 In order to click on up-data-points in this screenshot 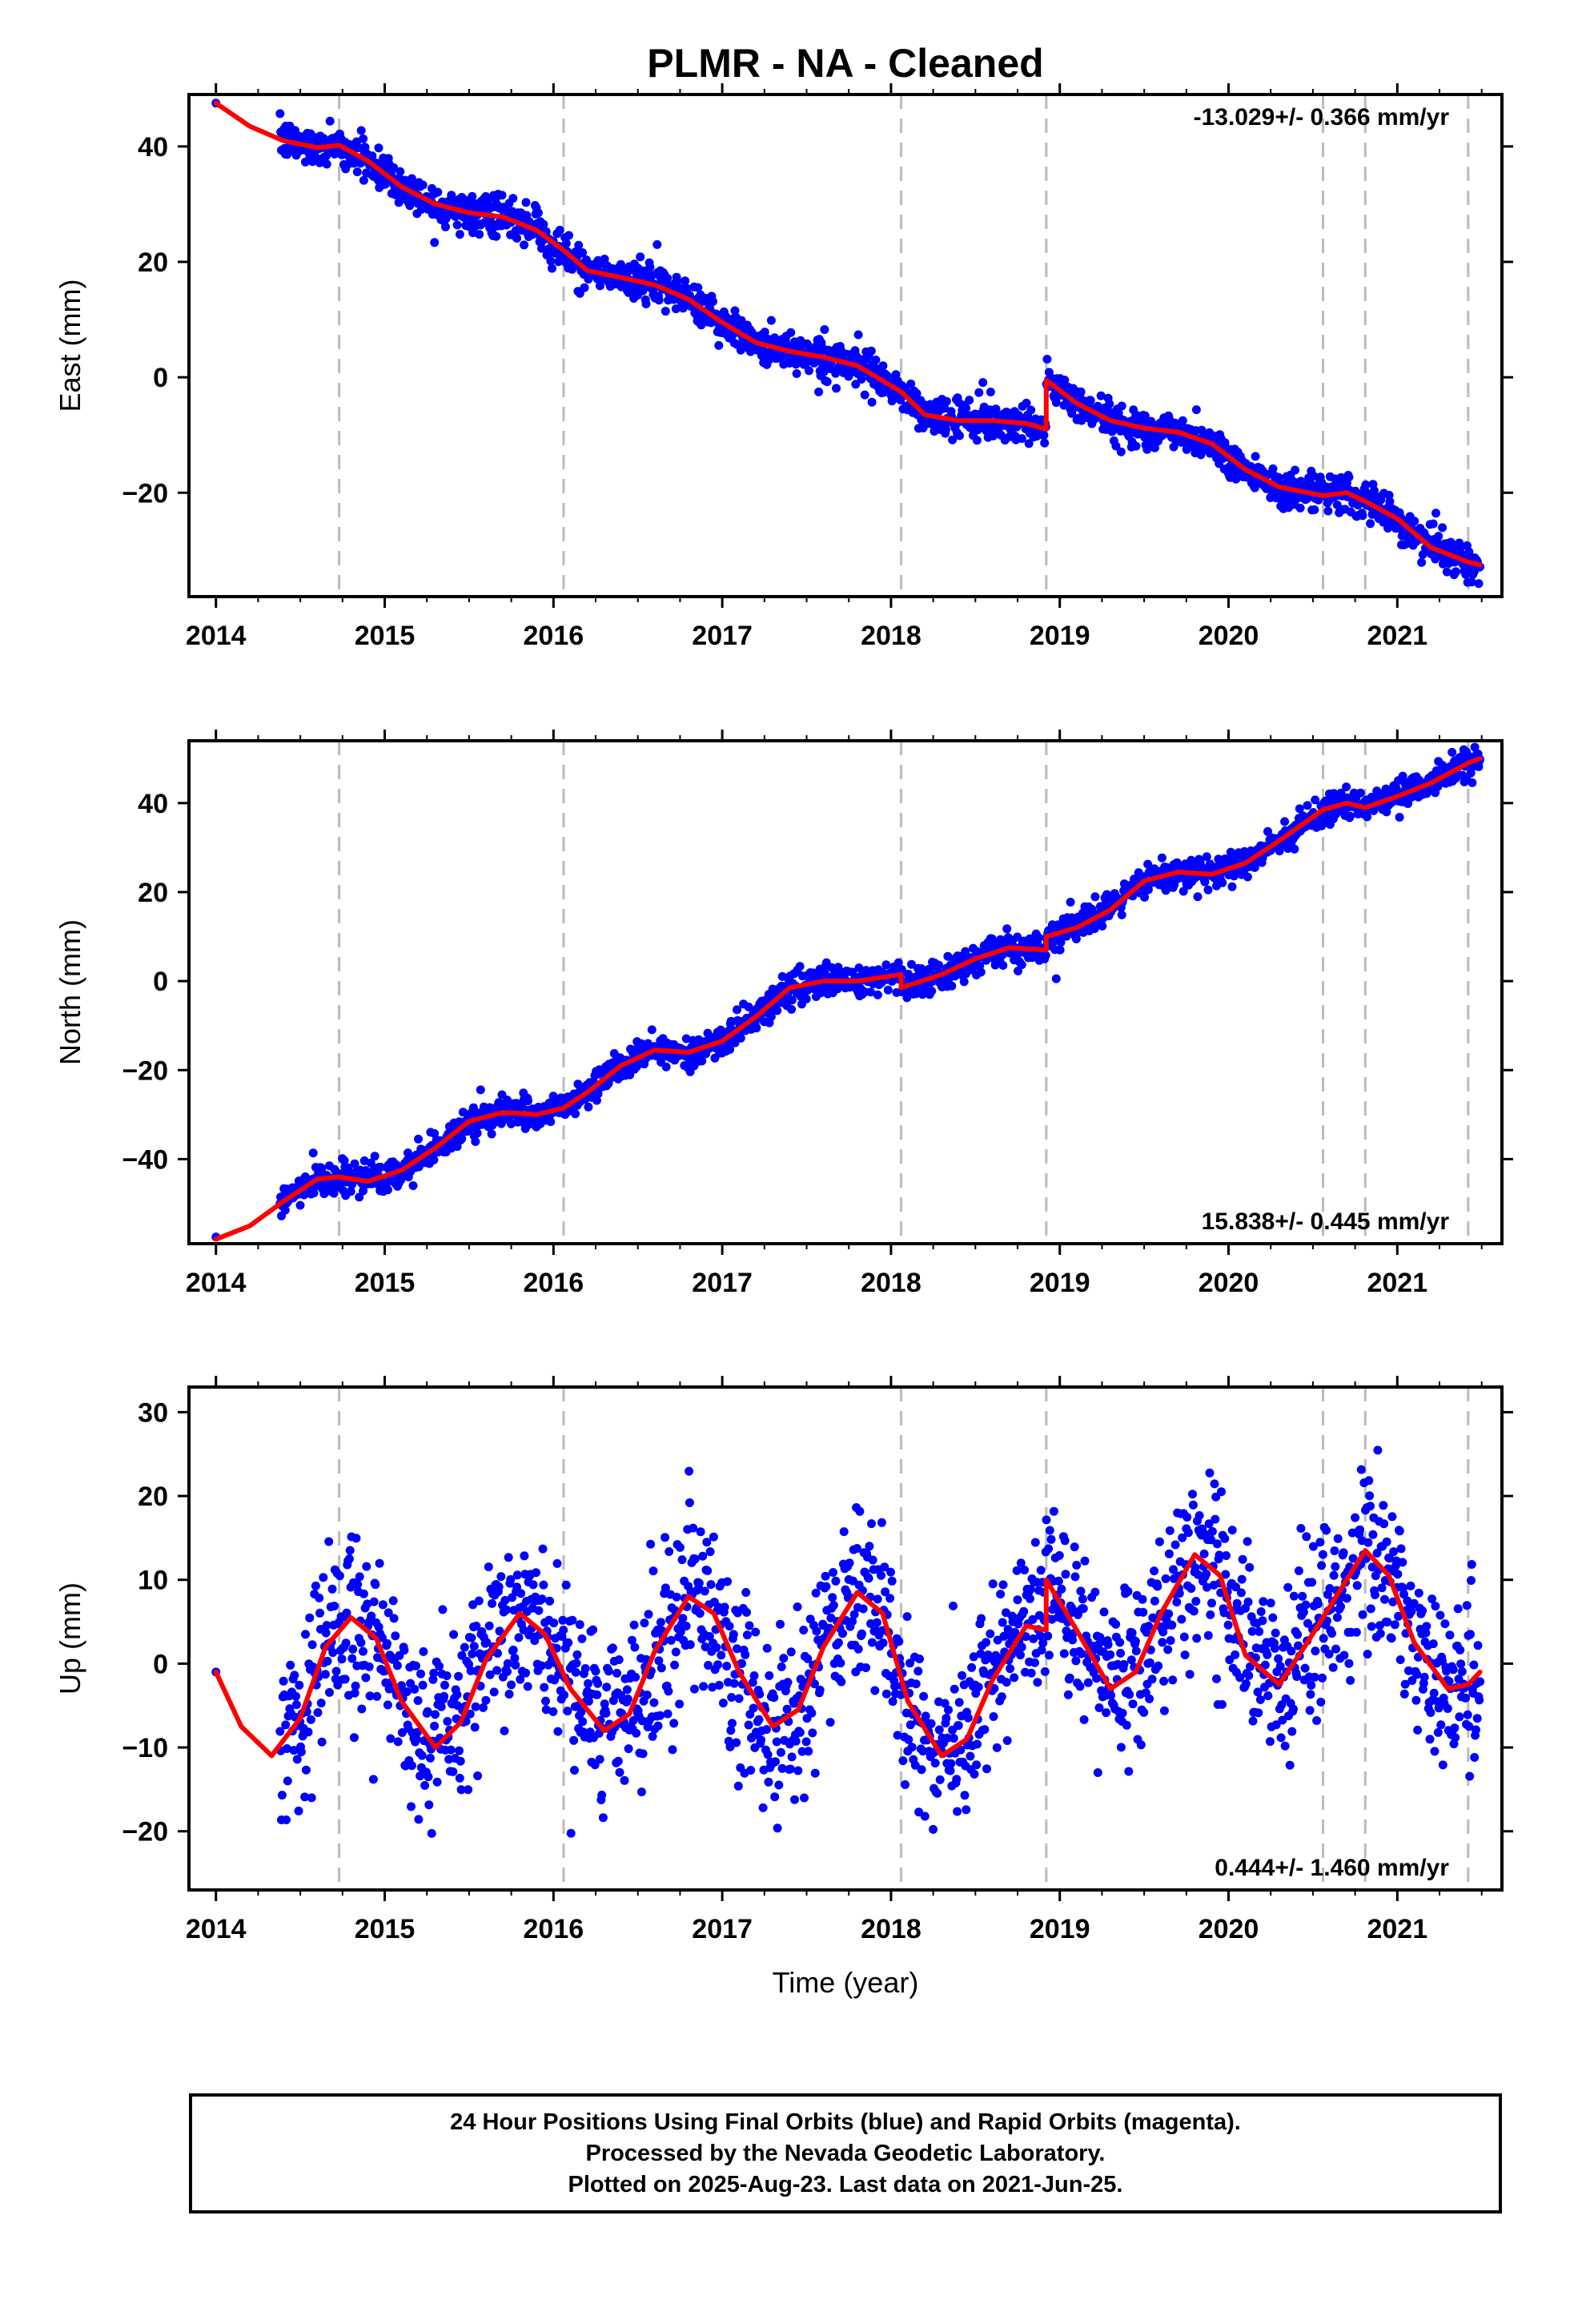, I will do `click(848, 1642)`.